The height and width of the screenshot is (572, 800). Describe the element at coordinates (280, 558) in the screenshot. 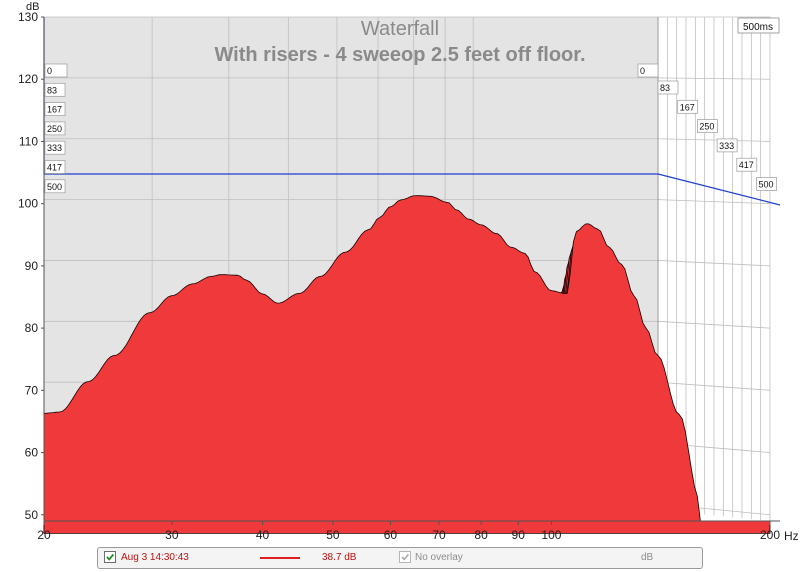

I see `measurement-line-swatch` at that location.